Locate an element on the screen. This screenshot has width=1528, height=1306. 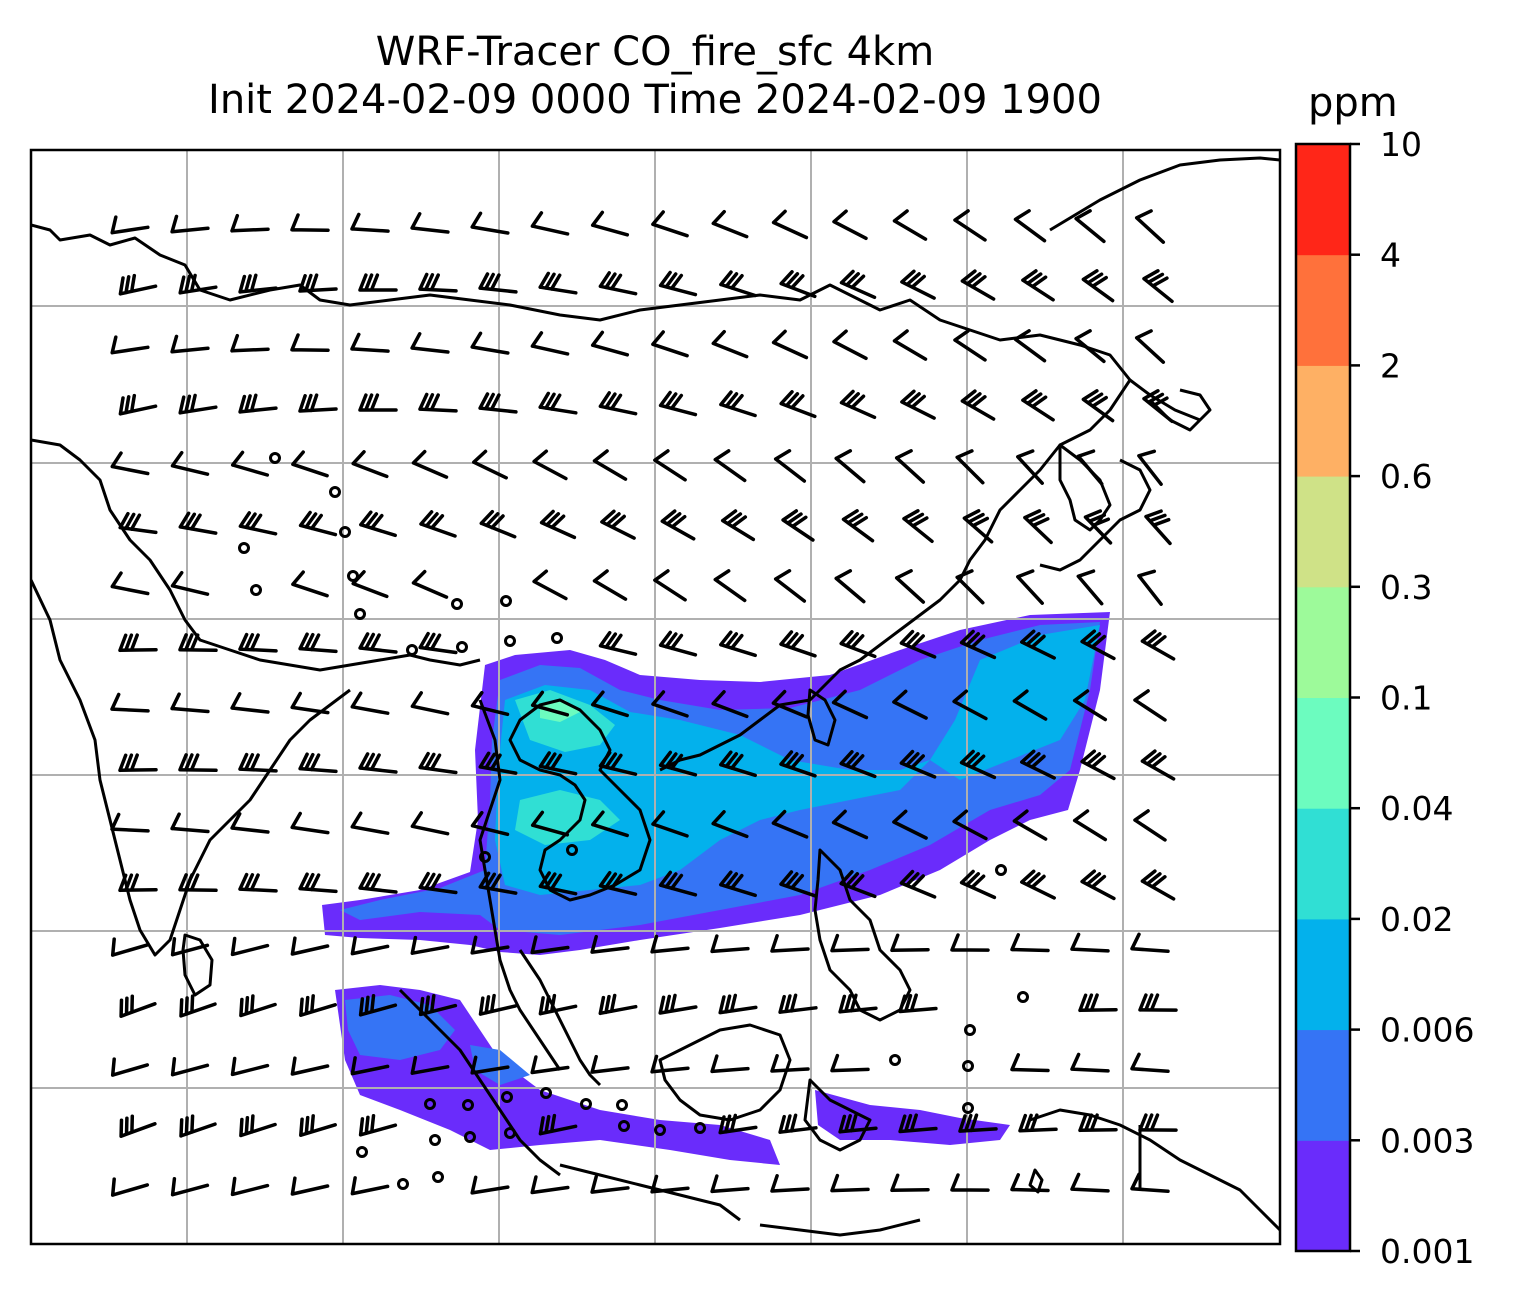
coast-china-east is located at coordinates (895, 575).